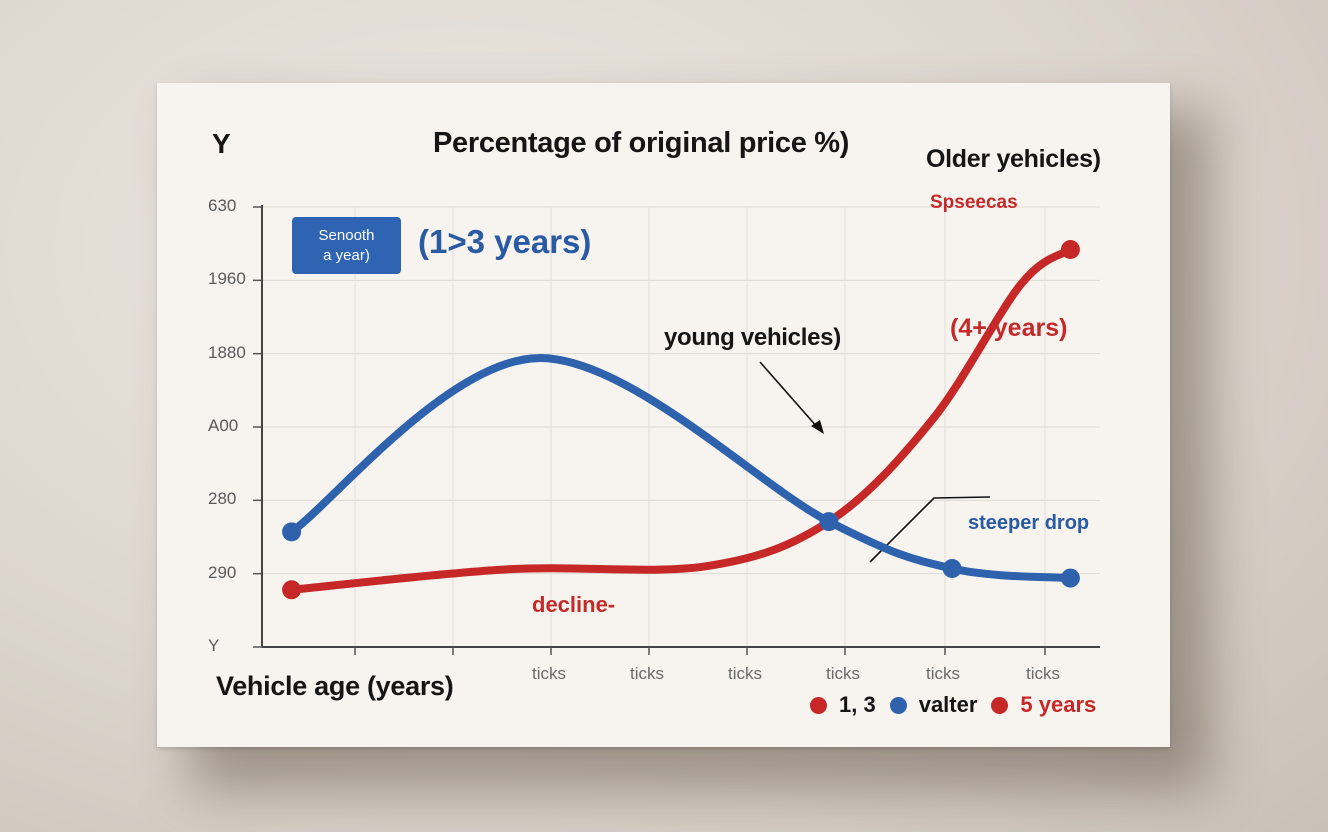 The image size is (1328, 832). Describe the element at coordinates (227, 279) in the screenshot. I see `y-tick-label: 1960` at that location.